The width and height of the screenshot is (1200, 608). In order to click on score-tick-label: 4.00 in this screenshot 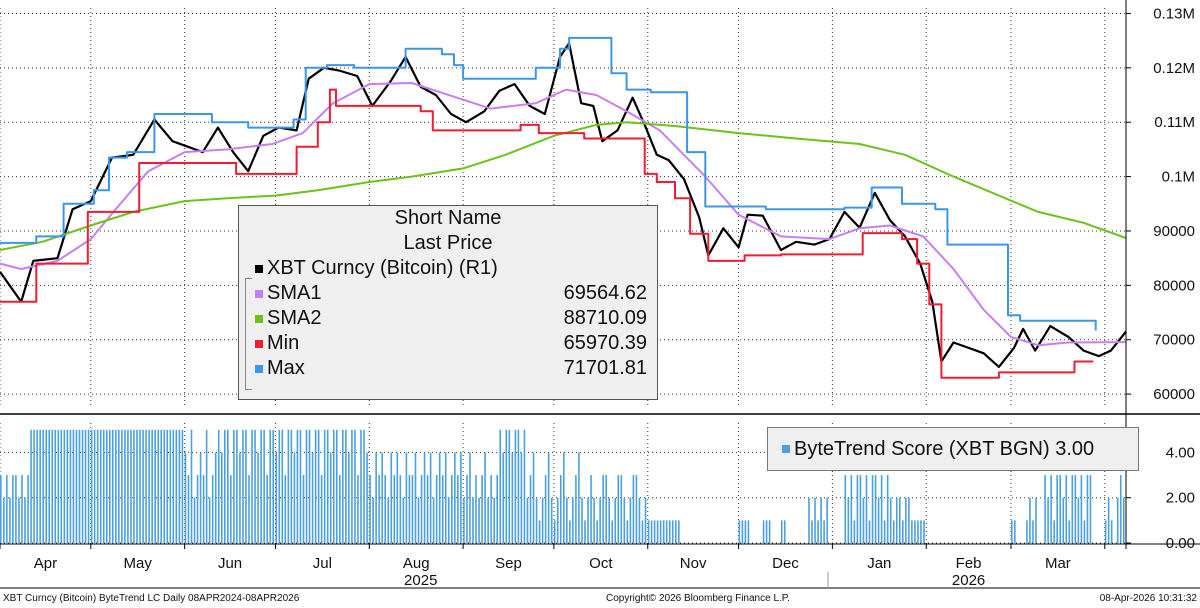, I will do `click(1180, 452)`.